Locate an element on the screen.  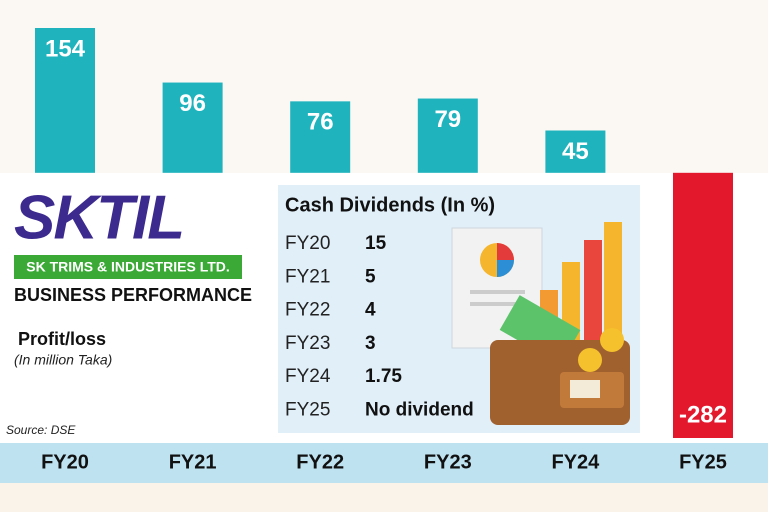
category-band is located at coordinates (384, 463).